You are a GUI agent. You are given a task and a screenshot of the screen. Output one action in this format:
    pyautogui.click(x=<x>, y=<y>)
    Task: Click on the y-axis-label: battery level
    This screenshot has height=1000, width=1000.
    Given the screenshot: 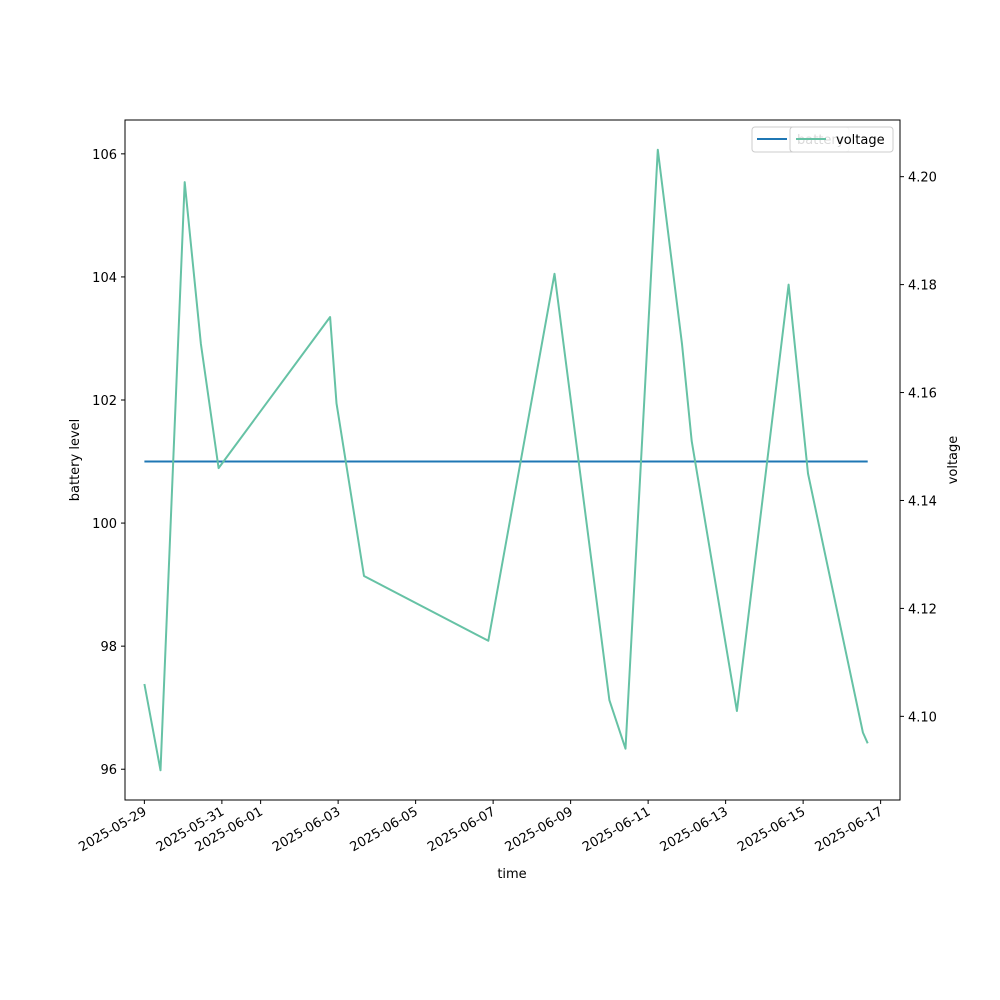 What is the action you would take?
    pyautogui.click(x=75, y=460)
    